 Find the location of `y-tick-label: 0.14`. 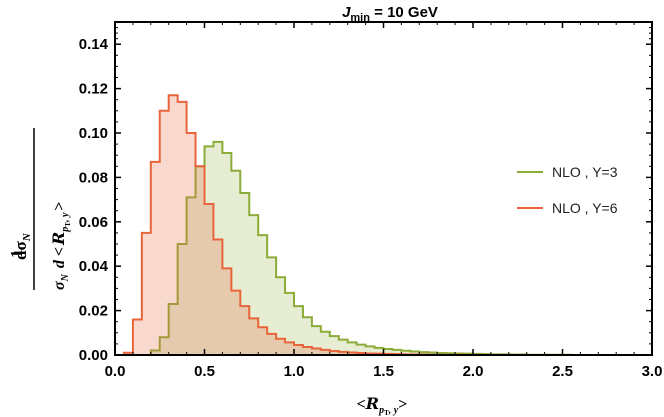

y-tick-label: 0.14 is located at coordinates (94, 44).